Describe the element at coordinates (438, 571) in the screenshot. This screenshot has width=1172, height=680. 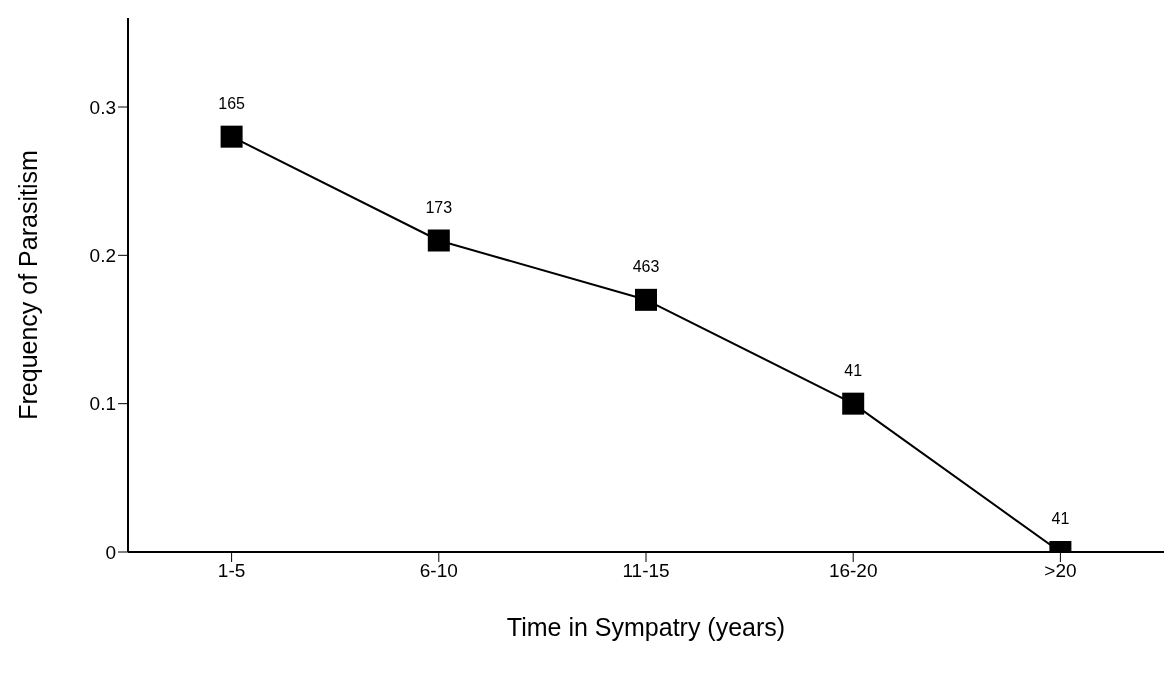
I see `x-tick-label: 6-10` at that location.